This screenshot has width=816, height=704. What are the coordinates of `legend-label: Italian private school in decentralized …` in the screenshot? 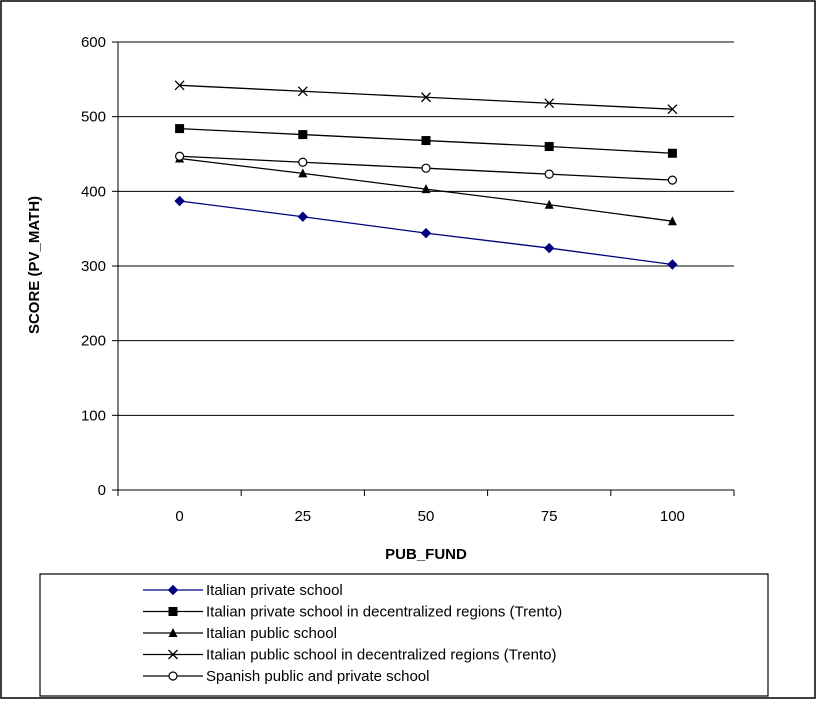 It's located at (384, 612).